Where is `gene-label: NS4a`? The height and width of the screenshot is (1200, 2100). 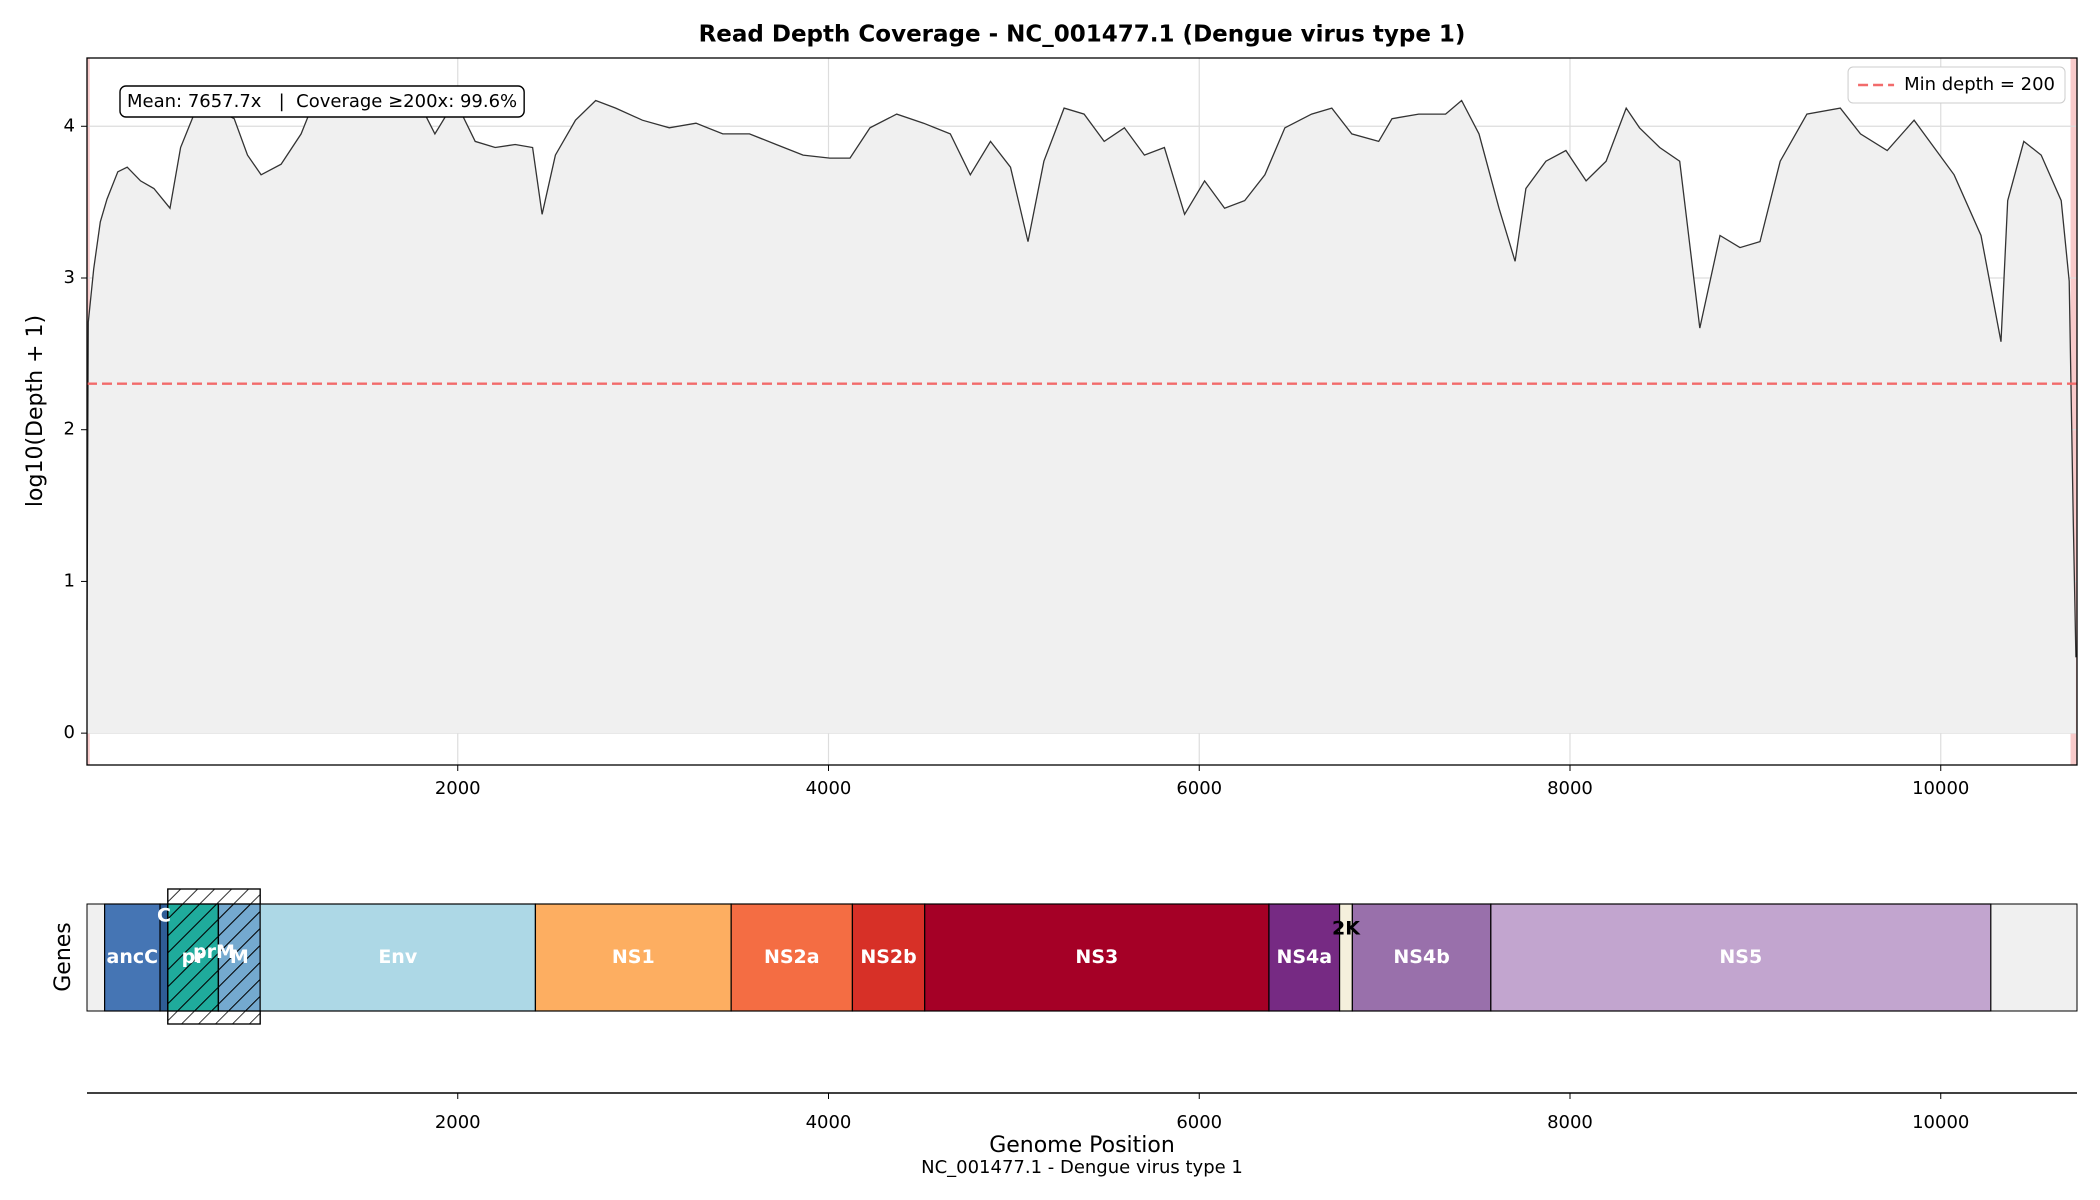 gene-label: NS4a is located at coordinates (1304, 957).